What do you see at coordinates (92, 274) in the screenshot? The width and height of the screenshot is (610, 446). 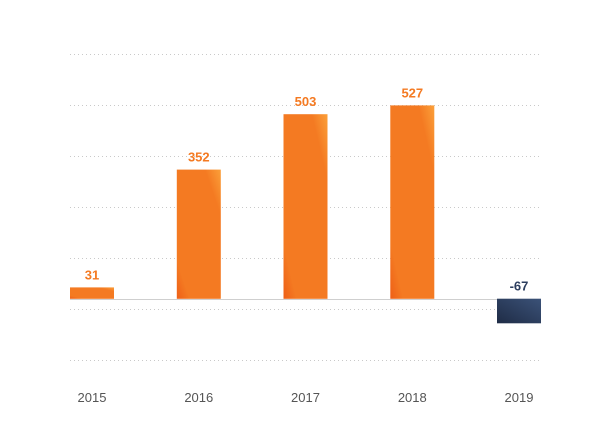 I see `data-label-2015: 31` at bounding box center [92, 274].